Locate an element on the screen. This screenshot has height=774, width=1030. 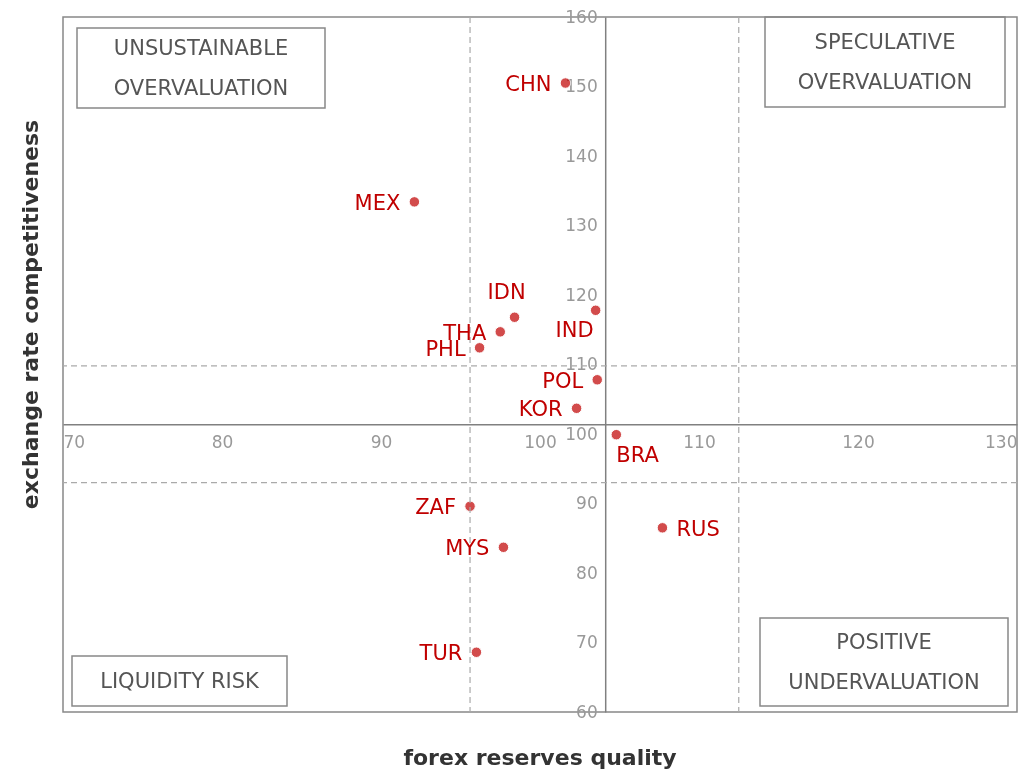
annotation: ZAF is located at coordinates (436, 507).